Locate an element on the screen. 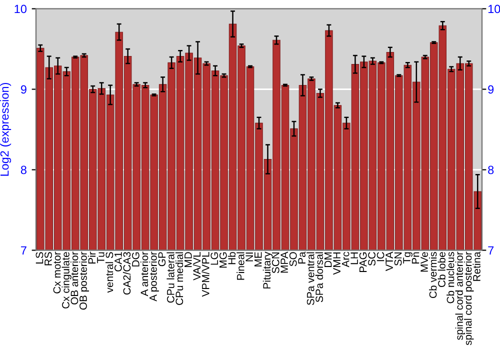 The image size is (500, 350). y2-tick-label: 7 is located at coordinates (491, 250).